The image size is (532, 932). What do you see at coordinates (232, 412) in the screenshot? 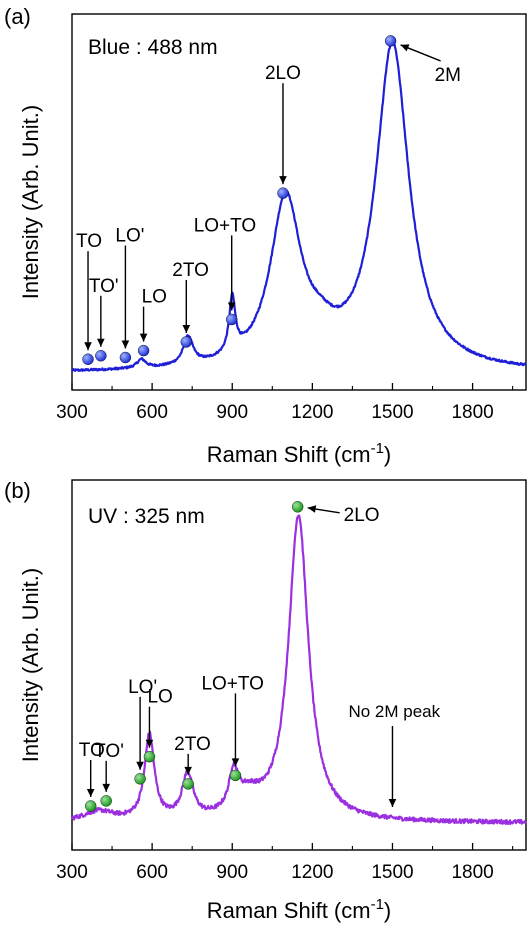
I see `panel-a-xtick-label: 900` at bounding box center [232, 412].